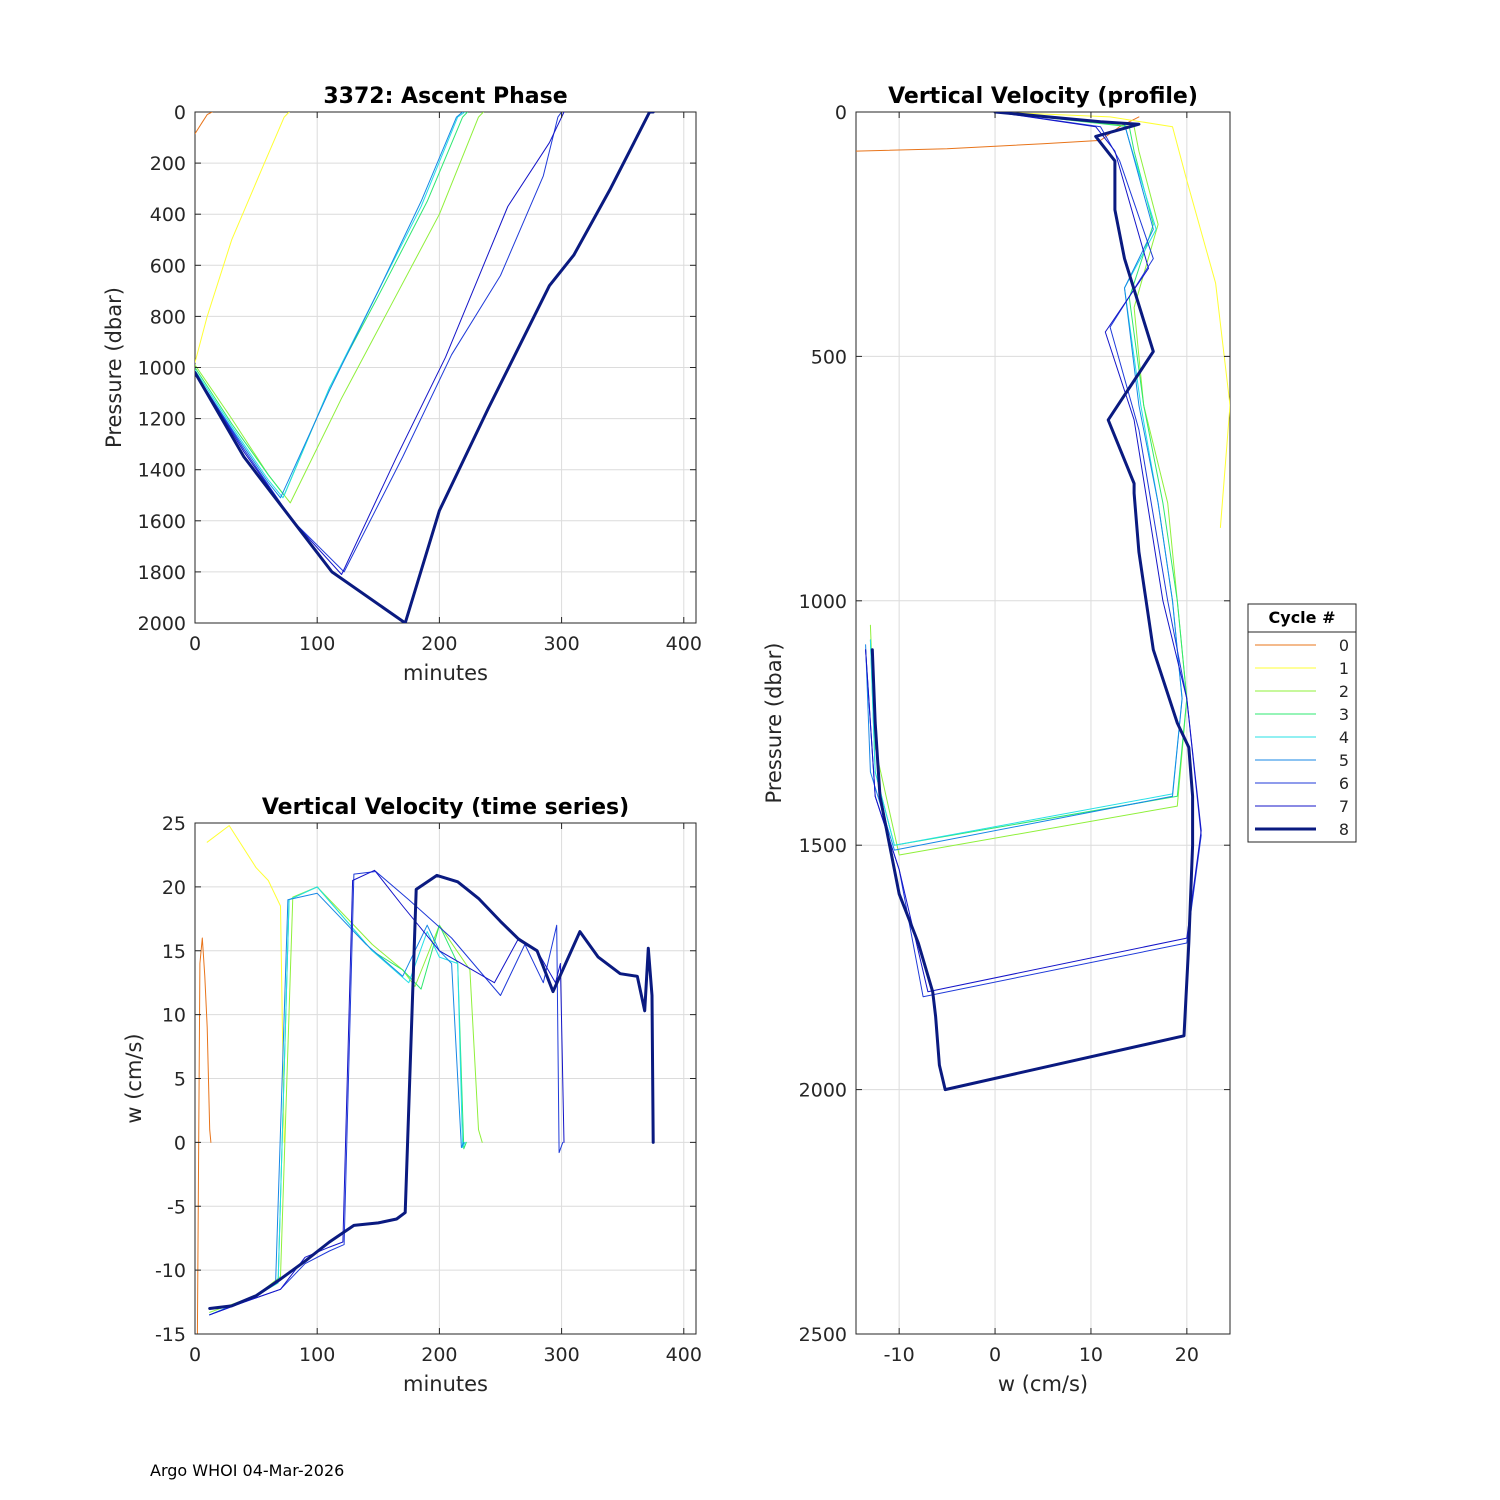 The height and width of the screenshot is (1500, 1500). Describe the element at coordinates (774, 723) in the screenshot. I see `wprofile-ylabel: Pressure (dbar)` at that location.